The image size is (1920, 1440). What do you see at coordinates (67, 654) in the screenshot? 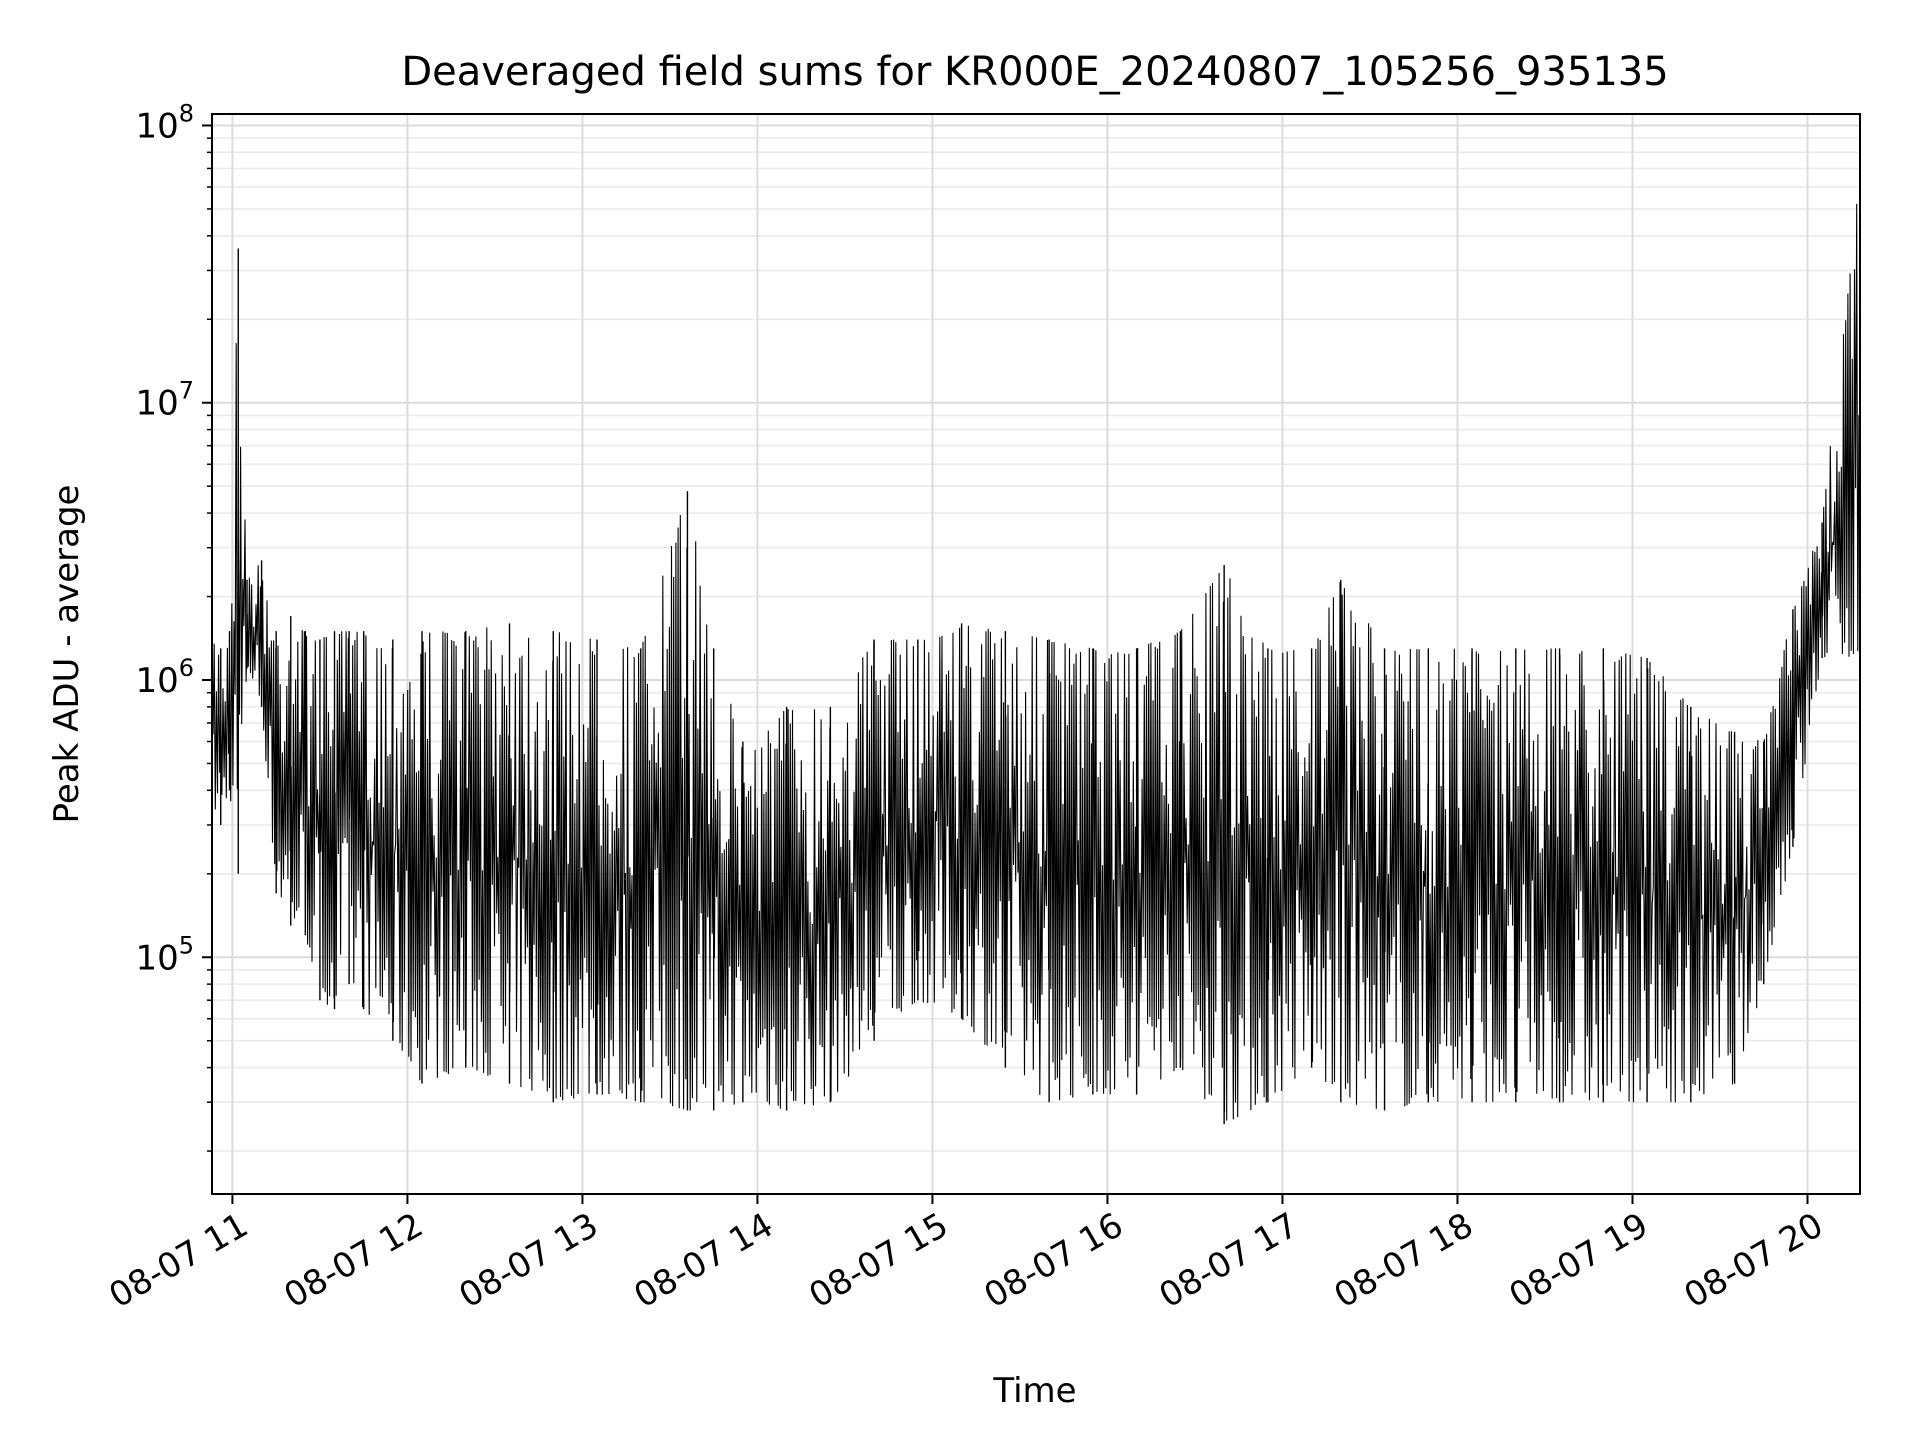
I see `y-axis-label: Peak ADU - average` at bounding box center [67, 654].